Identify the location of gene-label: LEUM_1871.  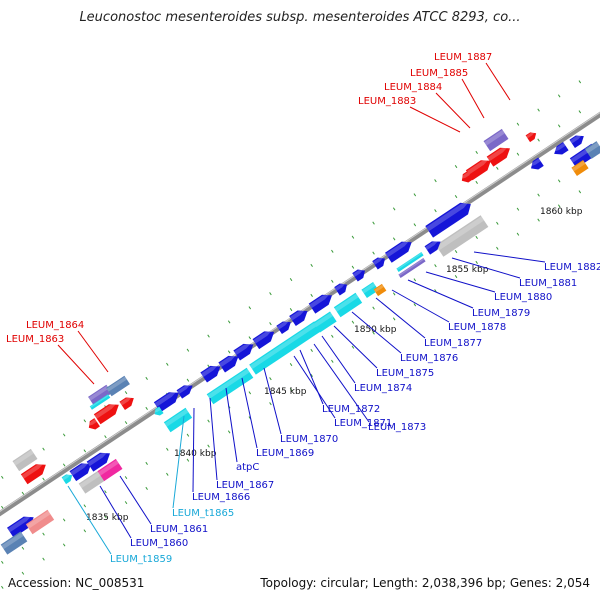
(363, 423).